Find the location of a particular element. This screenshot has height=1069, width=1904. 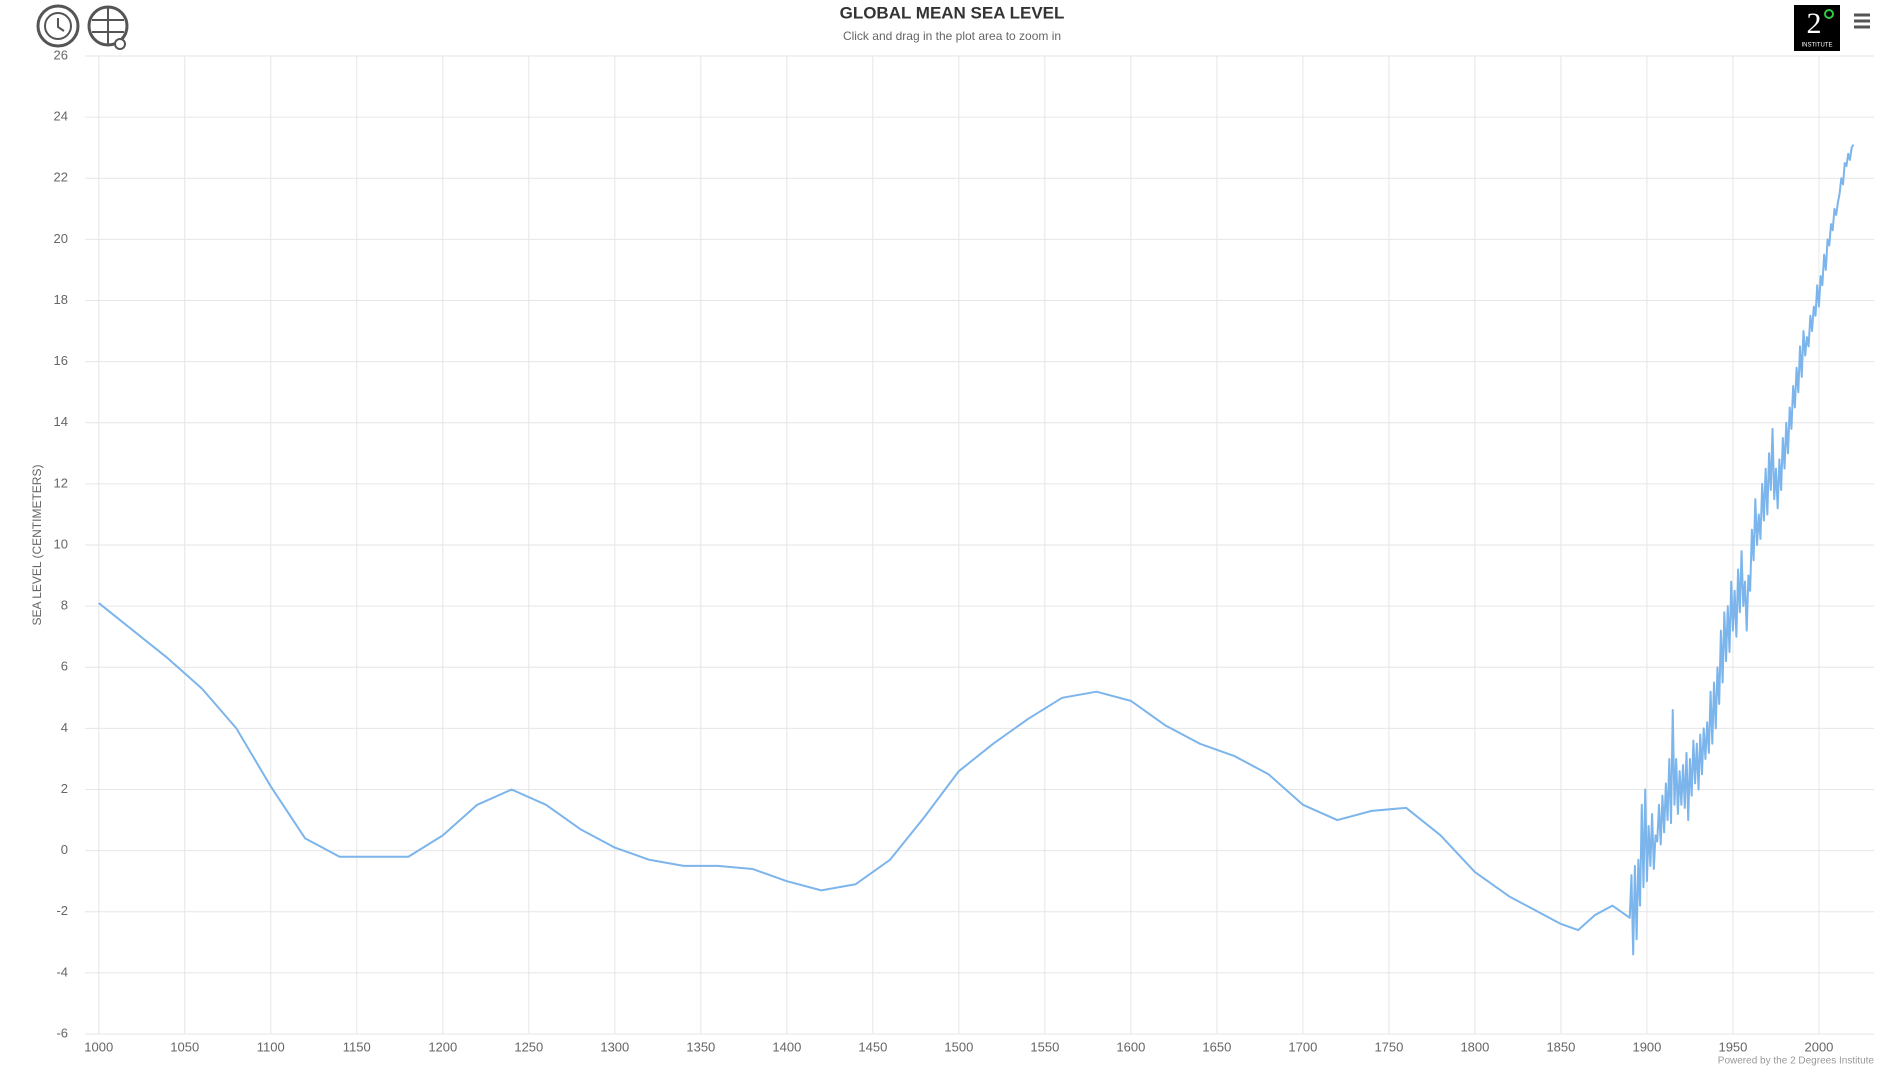

y-tick-label: 24 is located at coordinates (61, 116).